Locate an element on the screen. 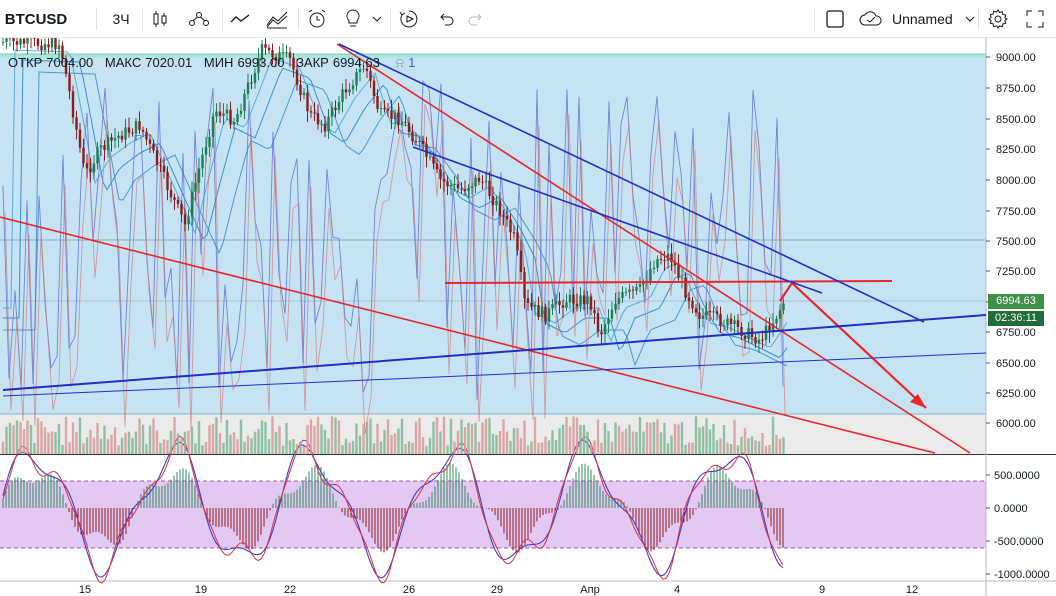 Image resolution: width=1056 pixels, height=596 pixels. low-label: МИН is located at coordinates (218, 62).